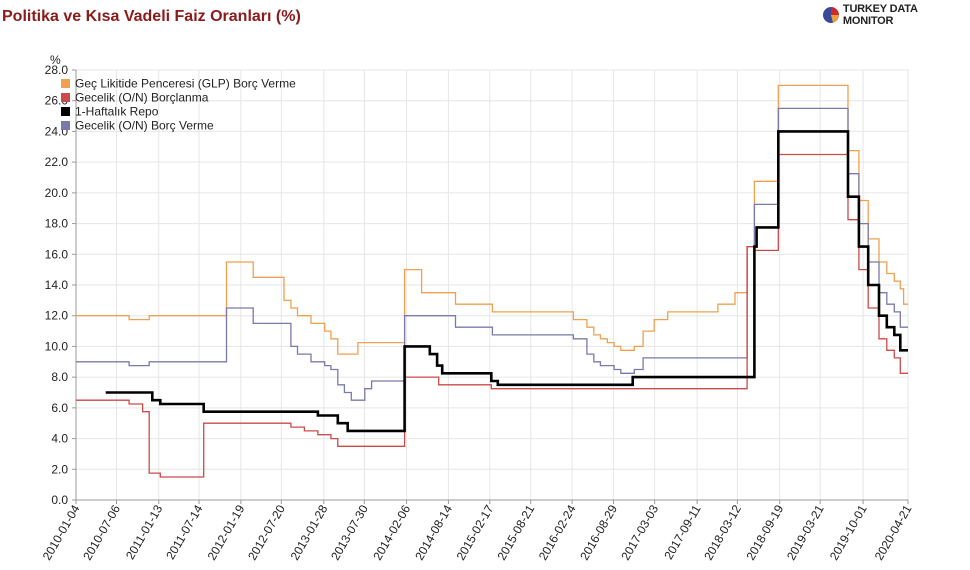 The image size is (970, 570). What do you see at coordinates (117, 112) in the screenshot?
I see `legend-label-repo: 1-Haftalık Repo` at bounding box center [117, 112].